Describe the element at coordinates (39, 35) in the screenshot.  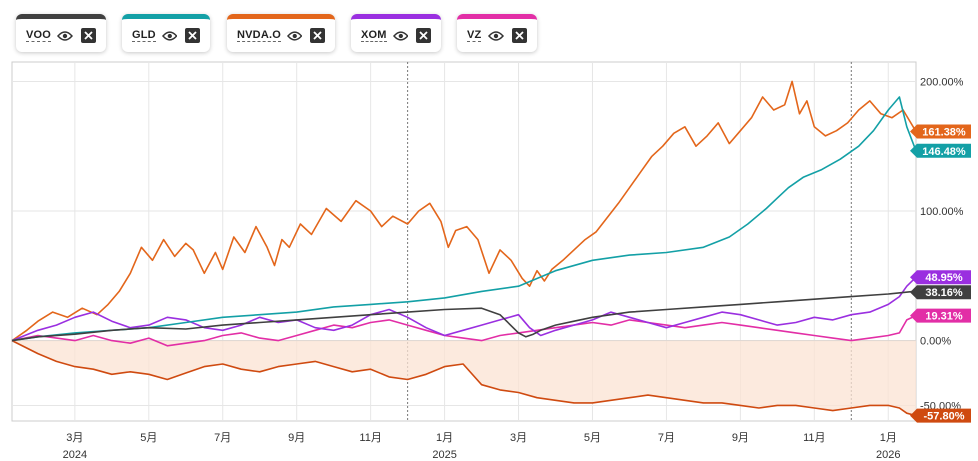
I see `legend-chip-label: VOO` at that location.